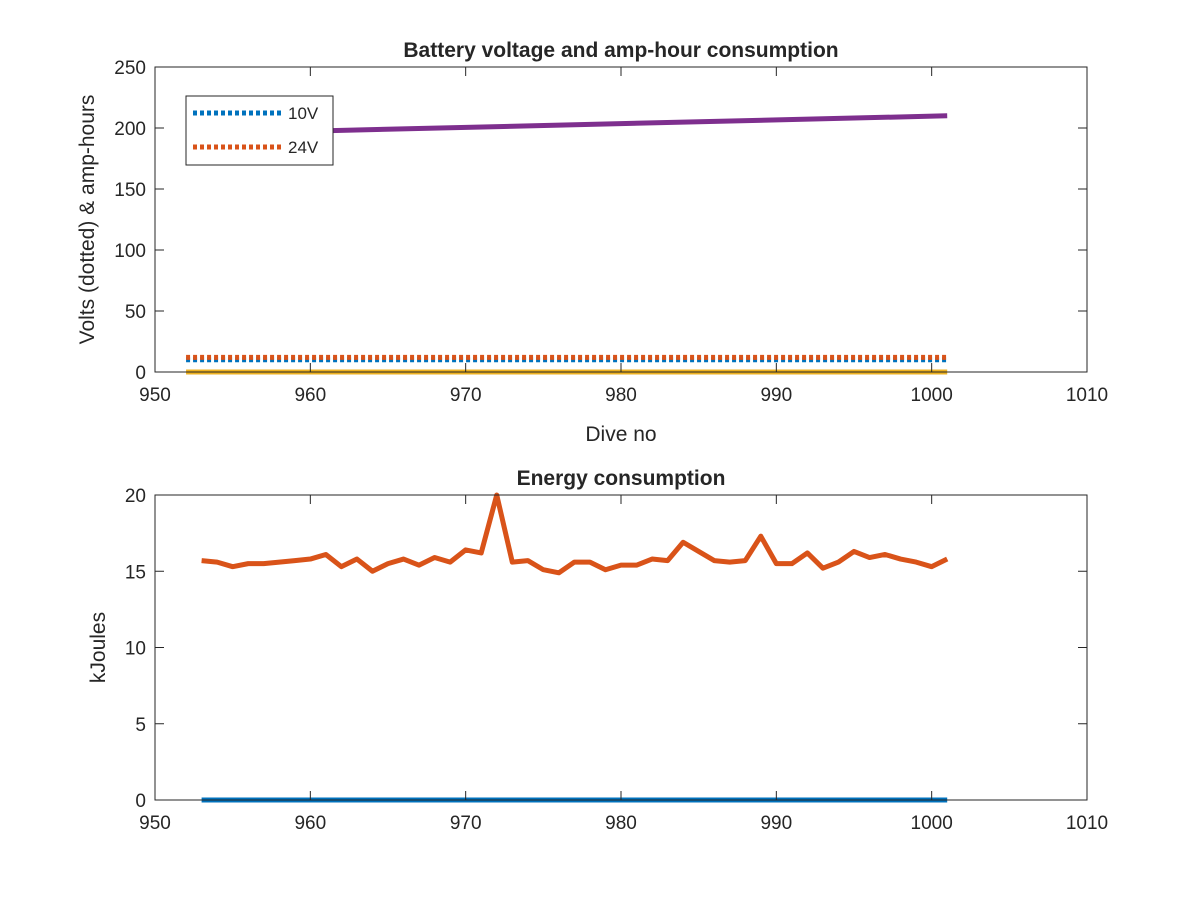 The width and height of the screenshot is (1200, 900). What do you see at coordinates (135, 496) in the screenshot?
I see `y-tick-label: 20` at bounding box center [135, 496].